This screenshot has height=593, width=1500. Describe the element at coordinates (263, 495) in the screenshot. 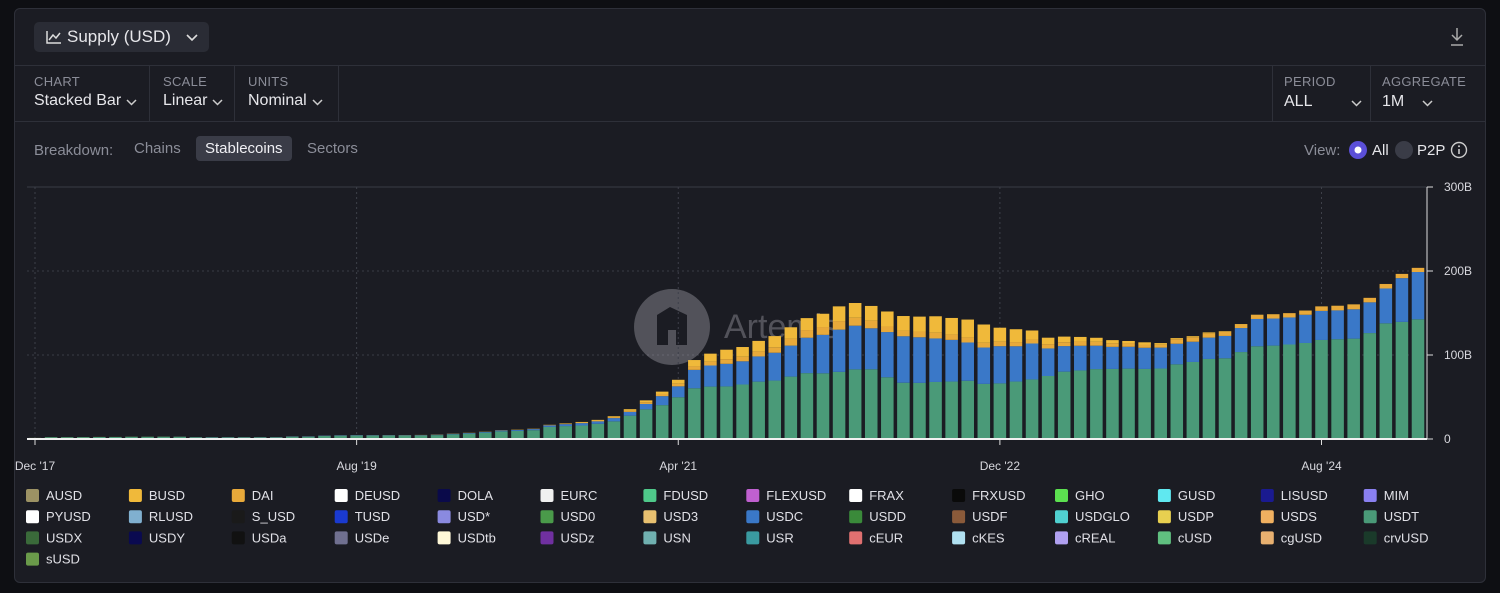

I see `legend-label: DAI` at that location.